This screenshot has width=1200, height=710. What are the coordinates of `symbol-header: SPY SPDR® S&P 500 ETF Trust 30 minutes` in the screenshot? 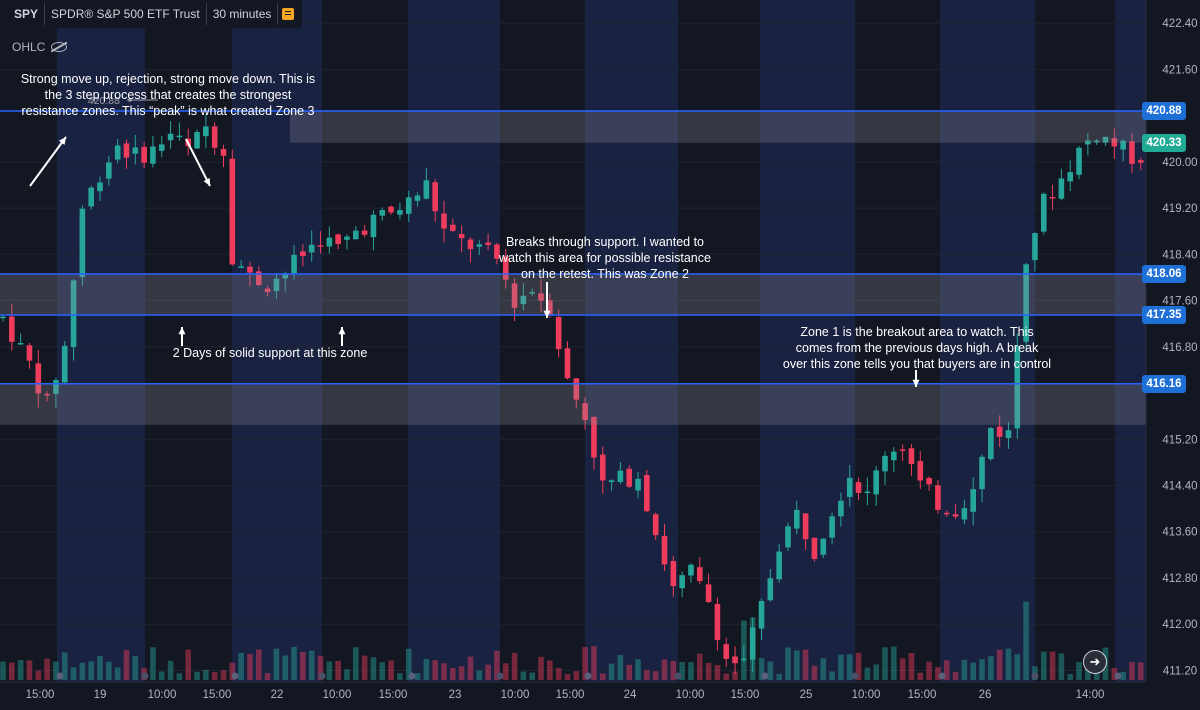 It's located at (151, 14).